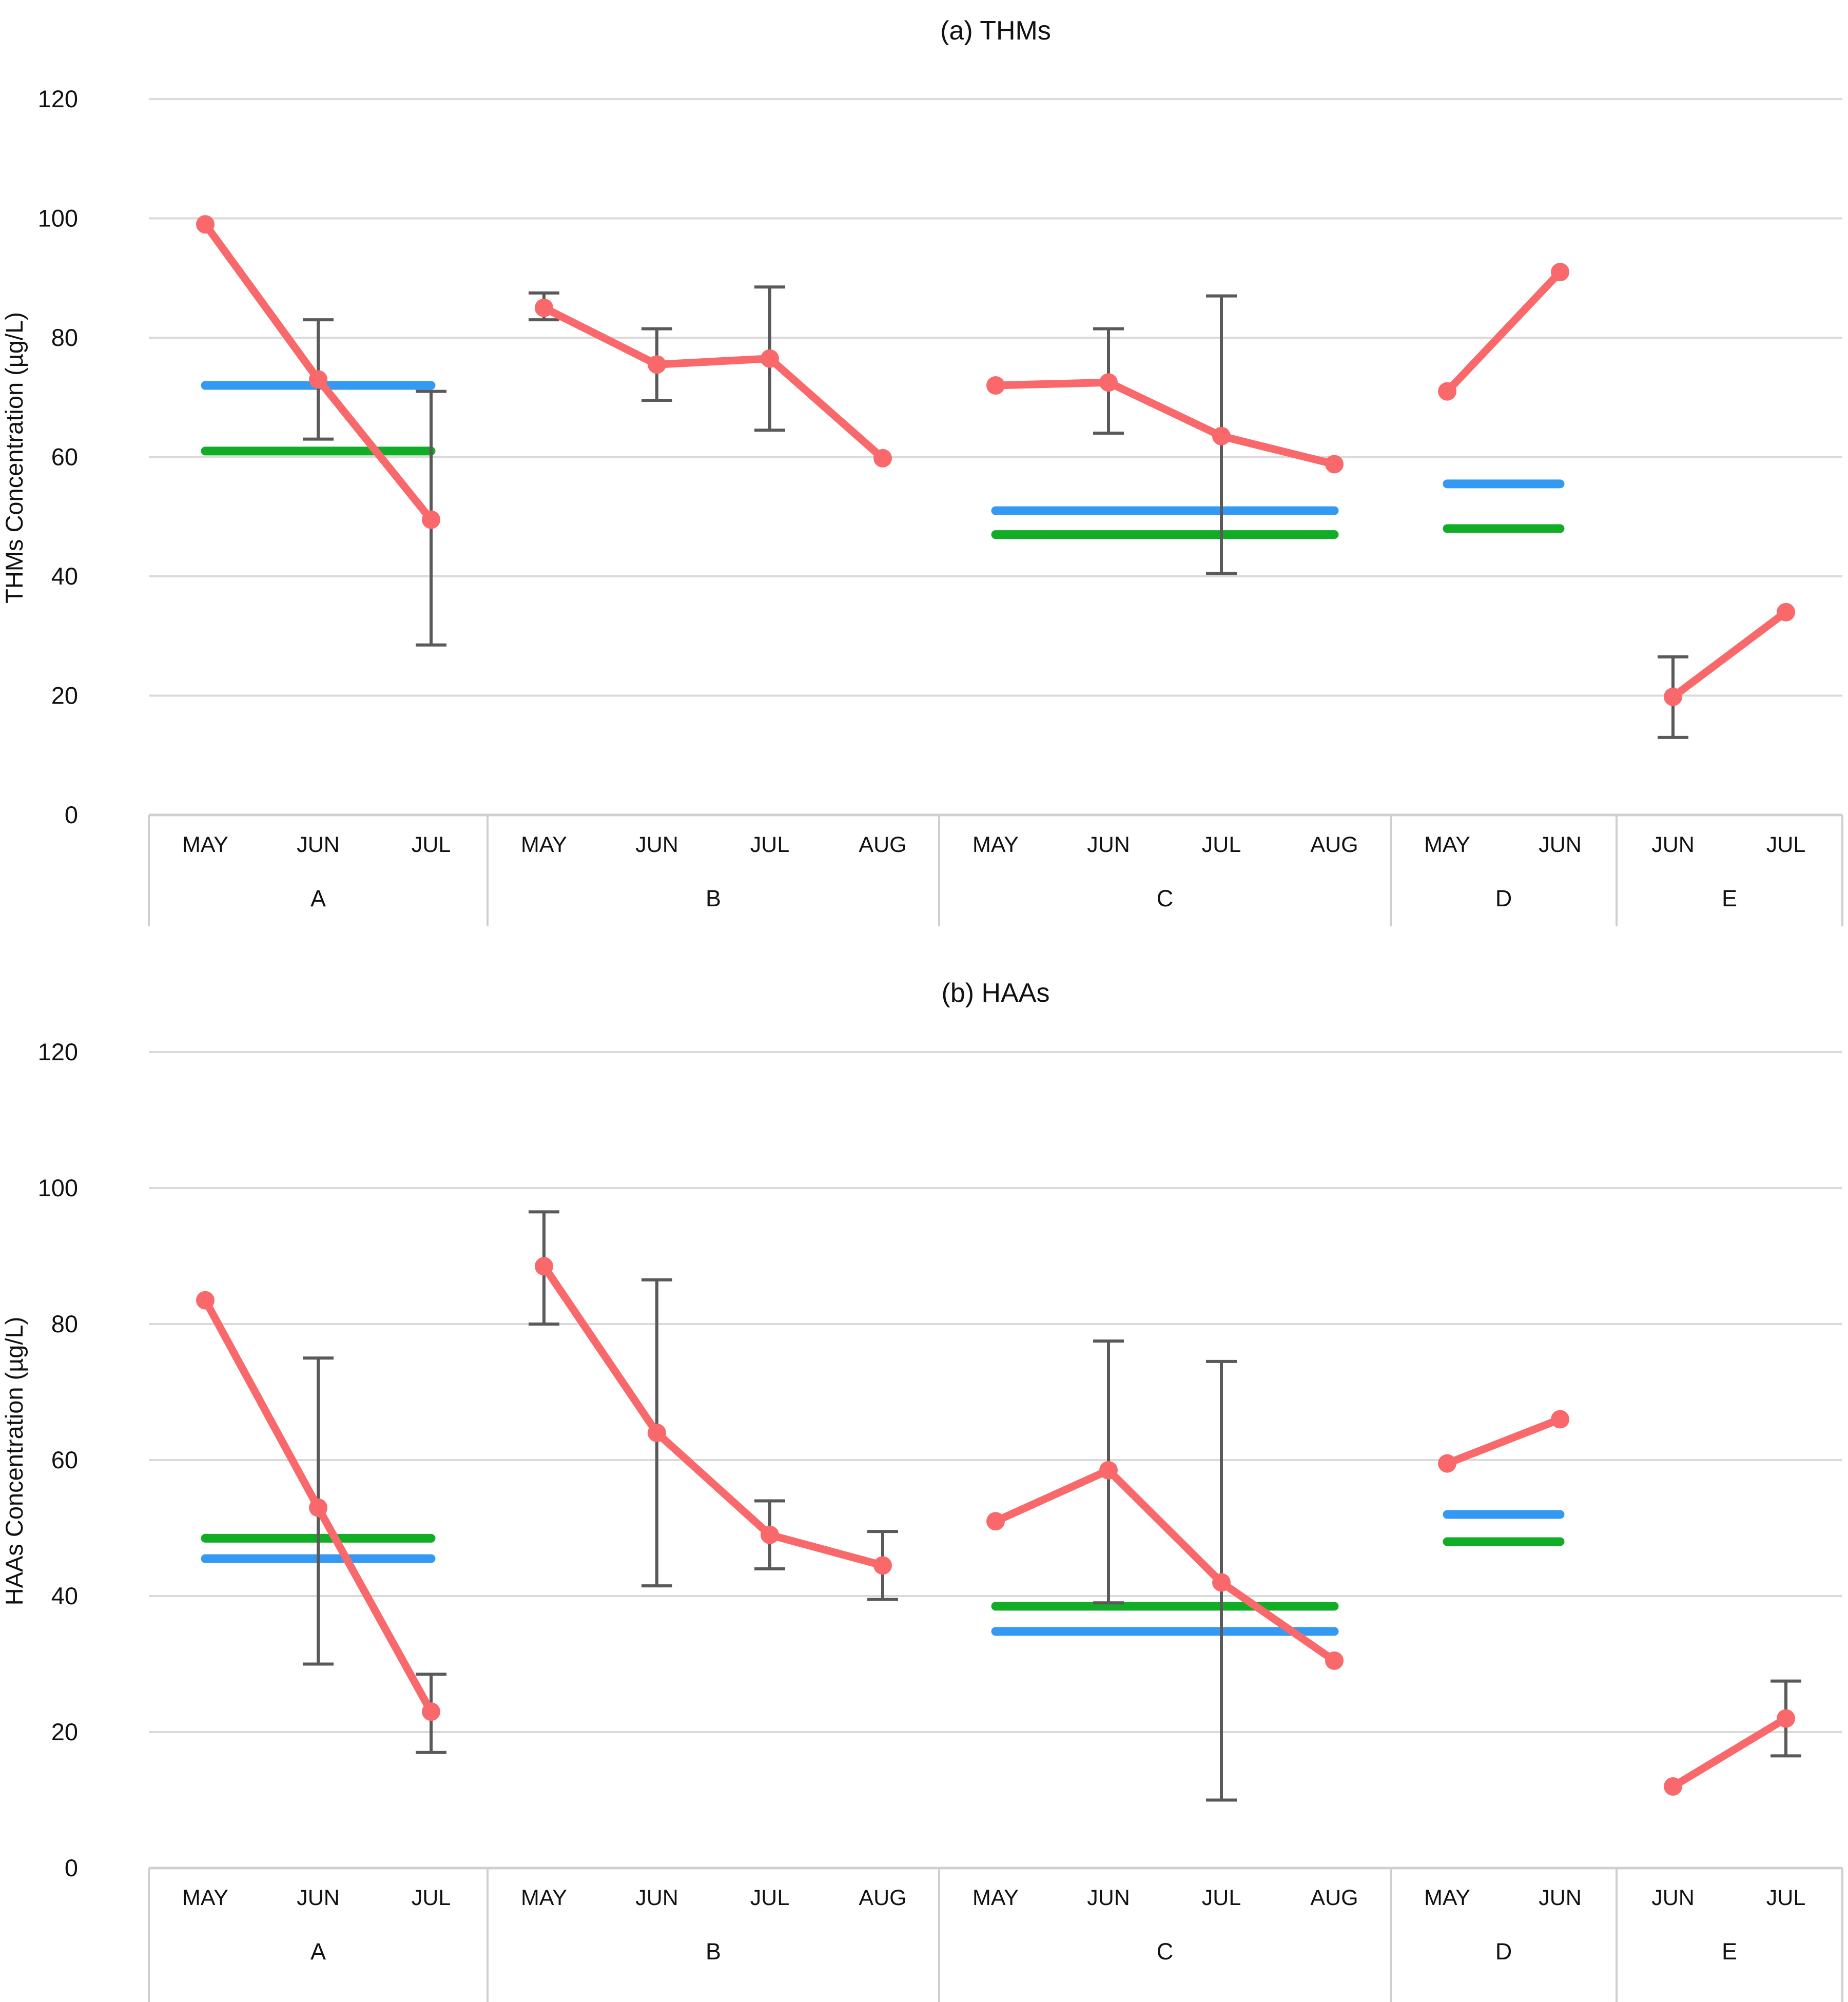  Describe the element at coordinates (14, 1461) in the screenshot. I see `chart-b-y-axis-title: HAAs Concentration (µg/L)` at that location.